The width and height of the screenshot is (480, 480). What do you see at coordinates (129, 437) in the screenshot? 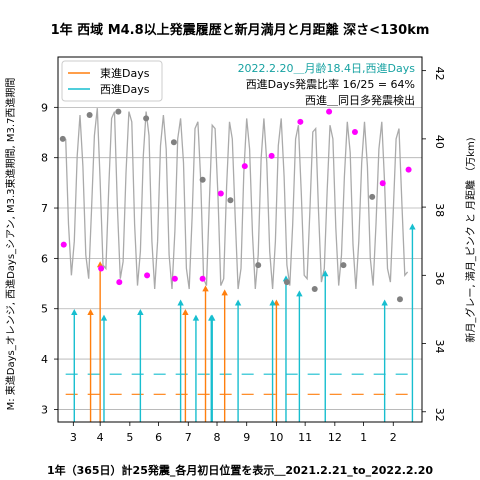
I see `x-tick-label: 5` at bounding box center [129, 437].